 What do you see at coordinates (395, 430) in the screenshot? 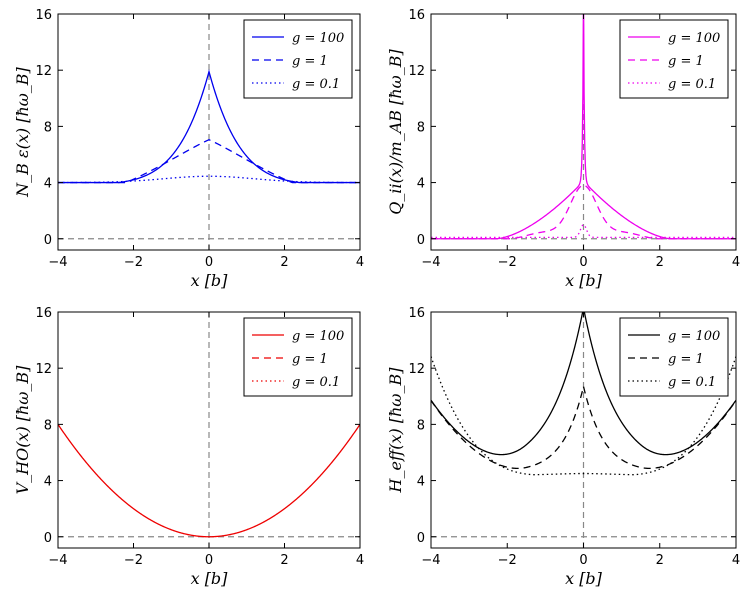
I see `y-axis-label: H_eff(x) [ħω_B]` at bounding box center [395, 430].